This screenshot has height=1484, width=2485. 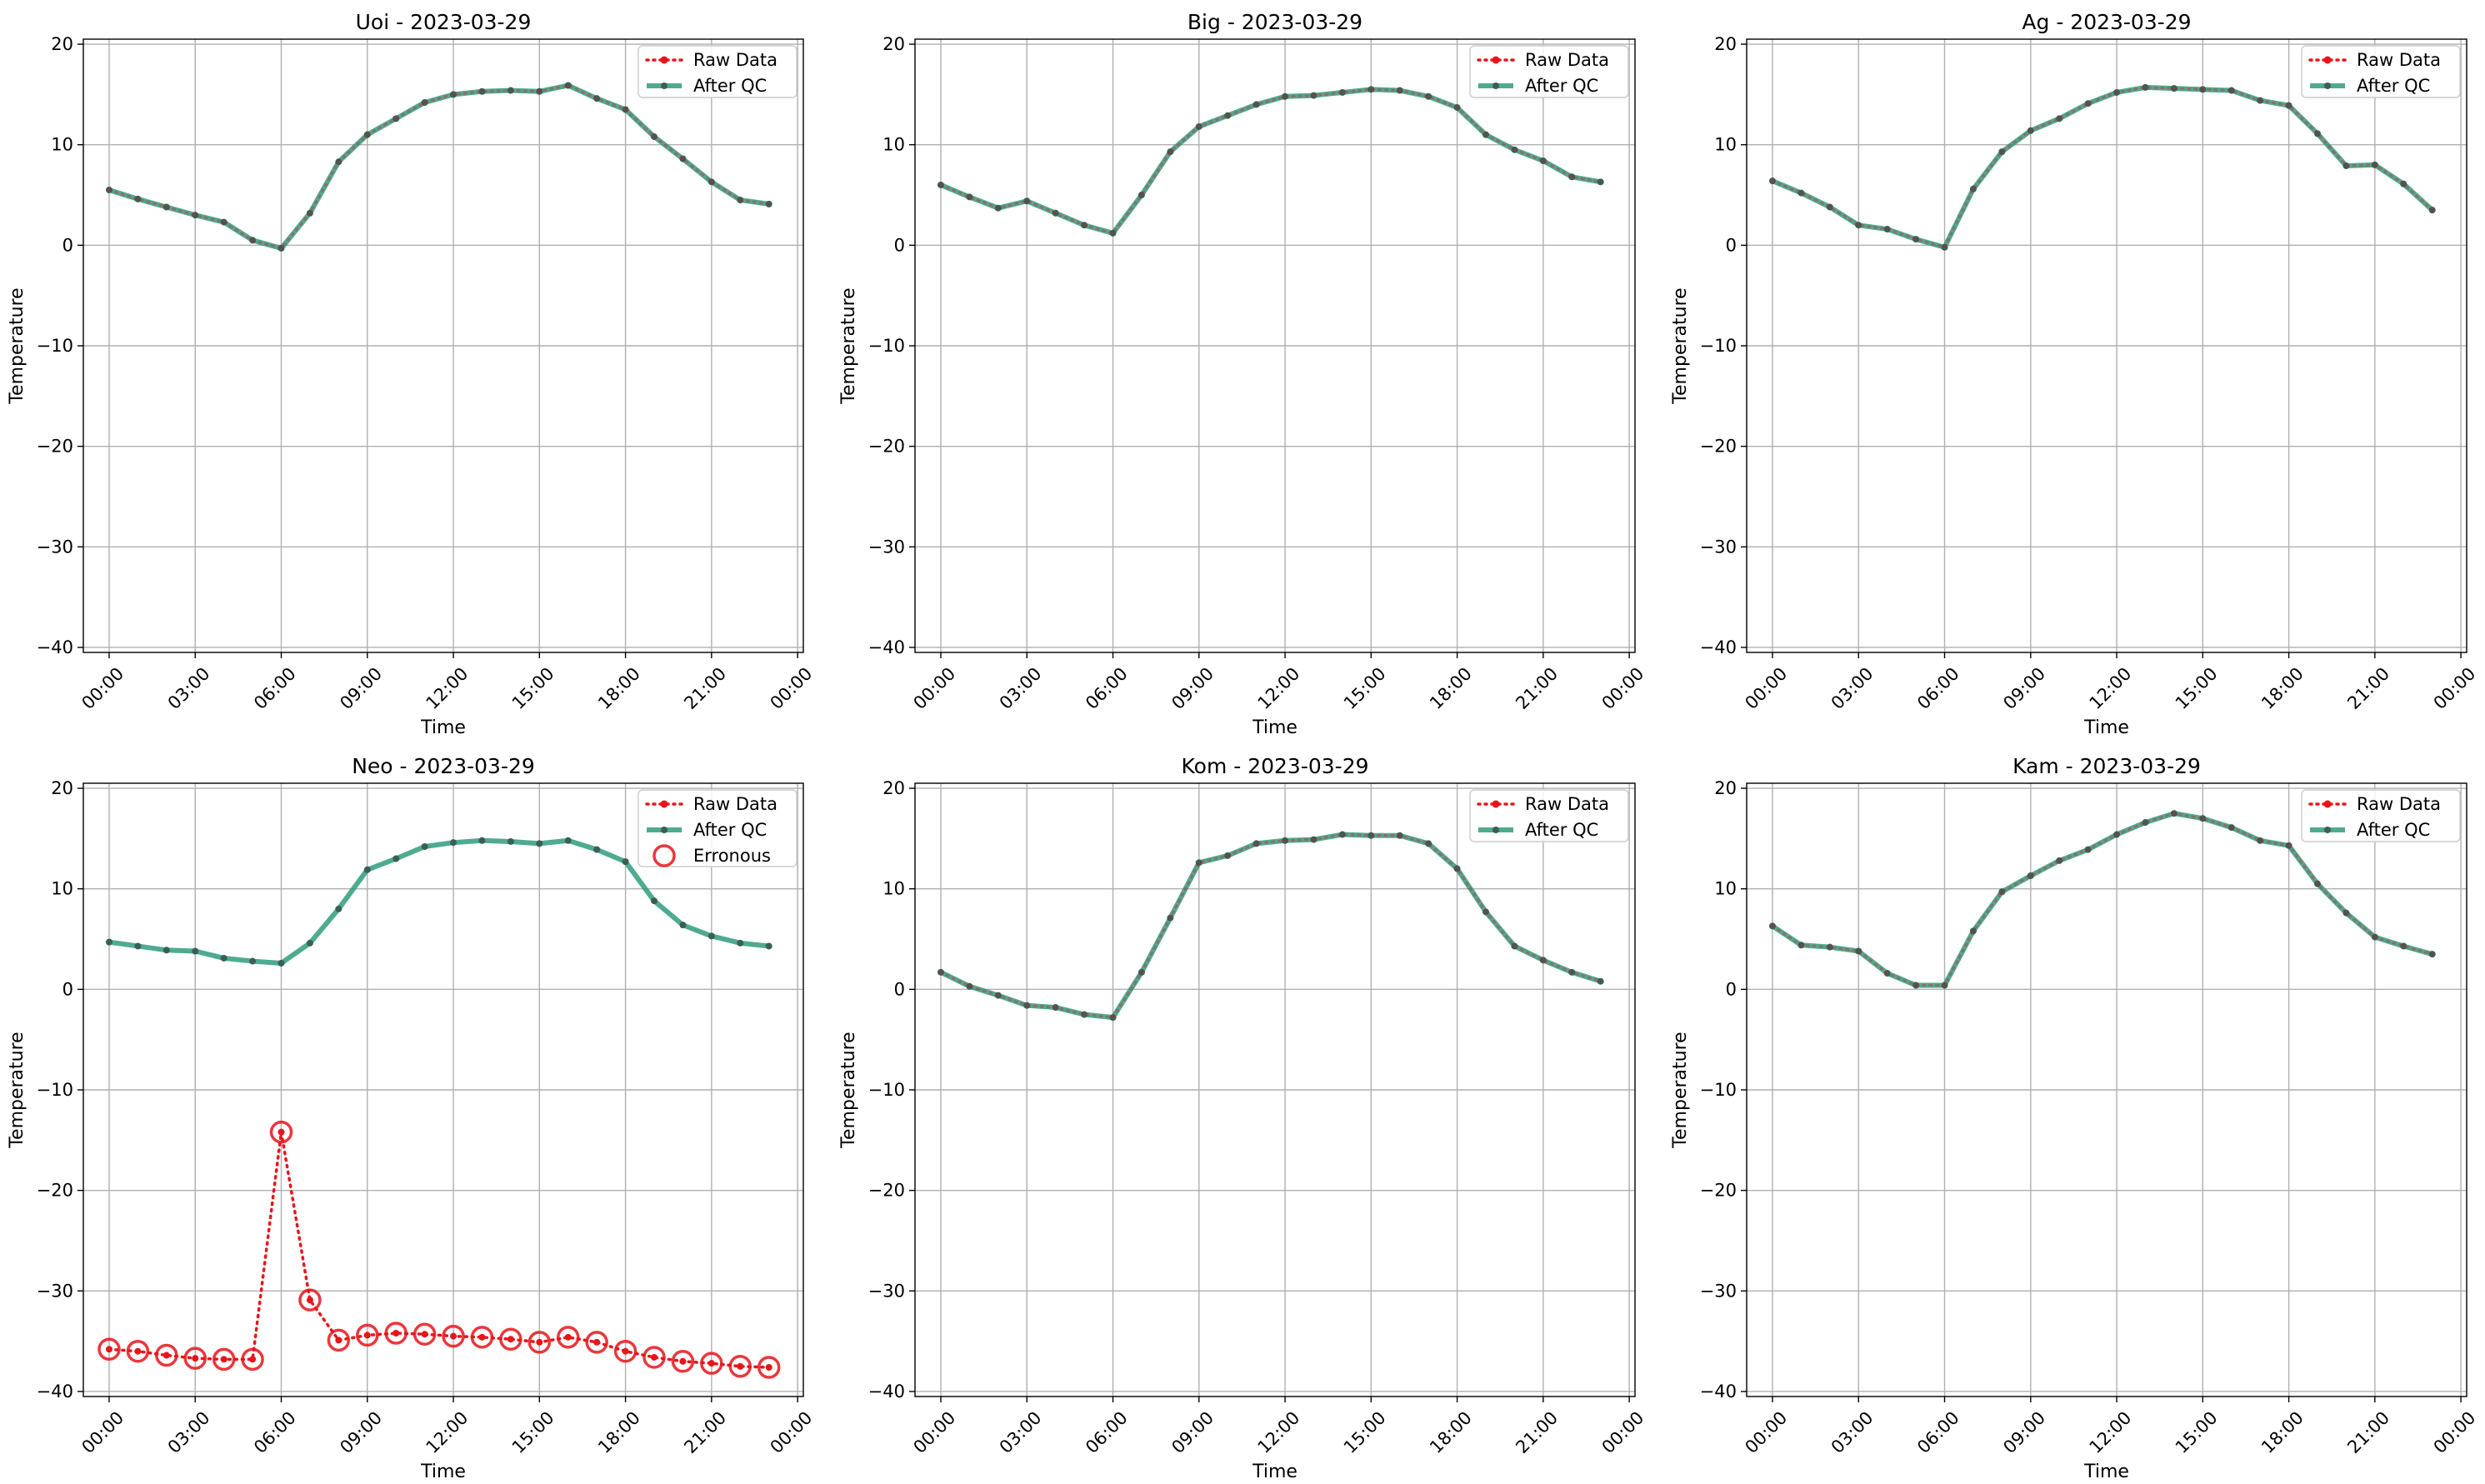 I want to click on x-tick-label: 03:00, so click(x=1021, y=688).